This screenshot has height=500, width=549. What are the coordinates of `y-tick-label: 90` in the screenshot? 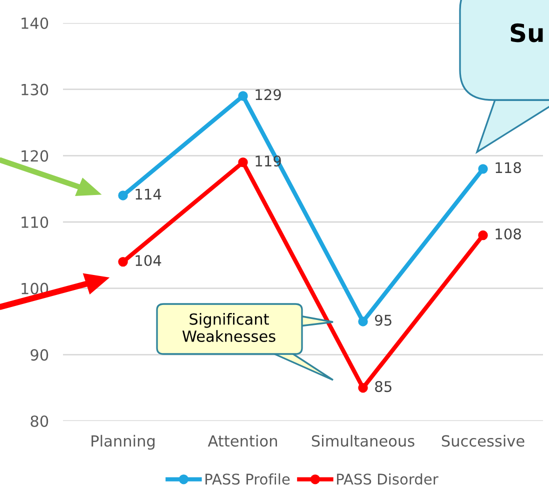 It's located at (39, 355).